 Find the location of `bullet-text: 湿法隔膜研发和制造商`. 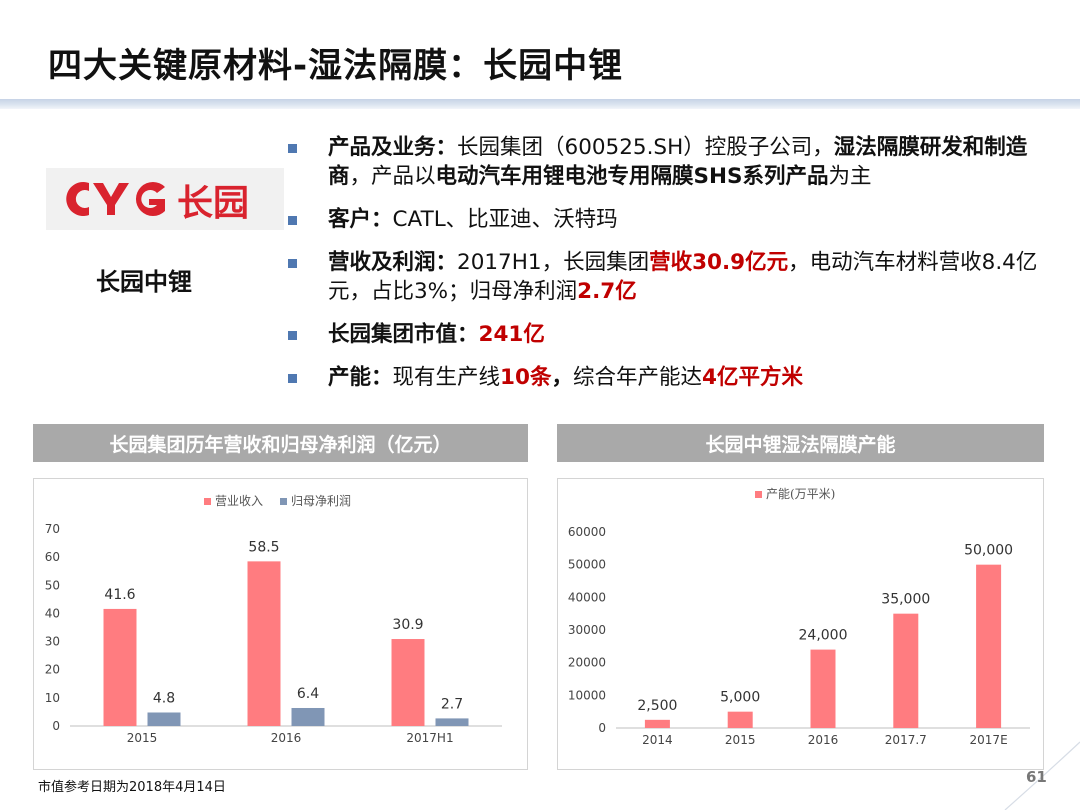

bullet-text: 湿法隔膜研发和制造商 is located at coordinates (678, 162).